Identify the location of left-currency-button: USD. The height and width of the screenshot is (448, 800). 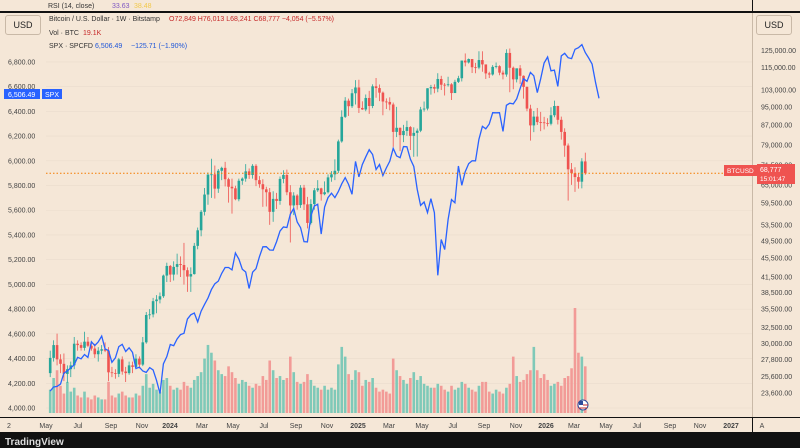
(23, 25).